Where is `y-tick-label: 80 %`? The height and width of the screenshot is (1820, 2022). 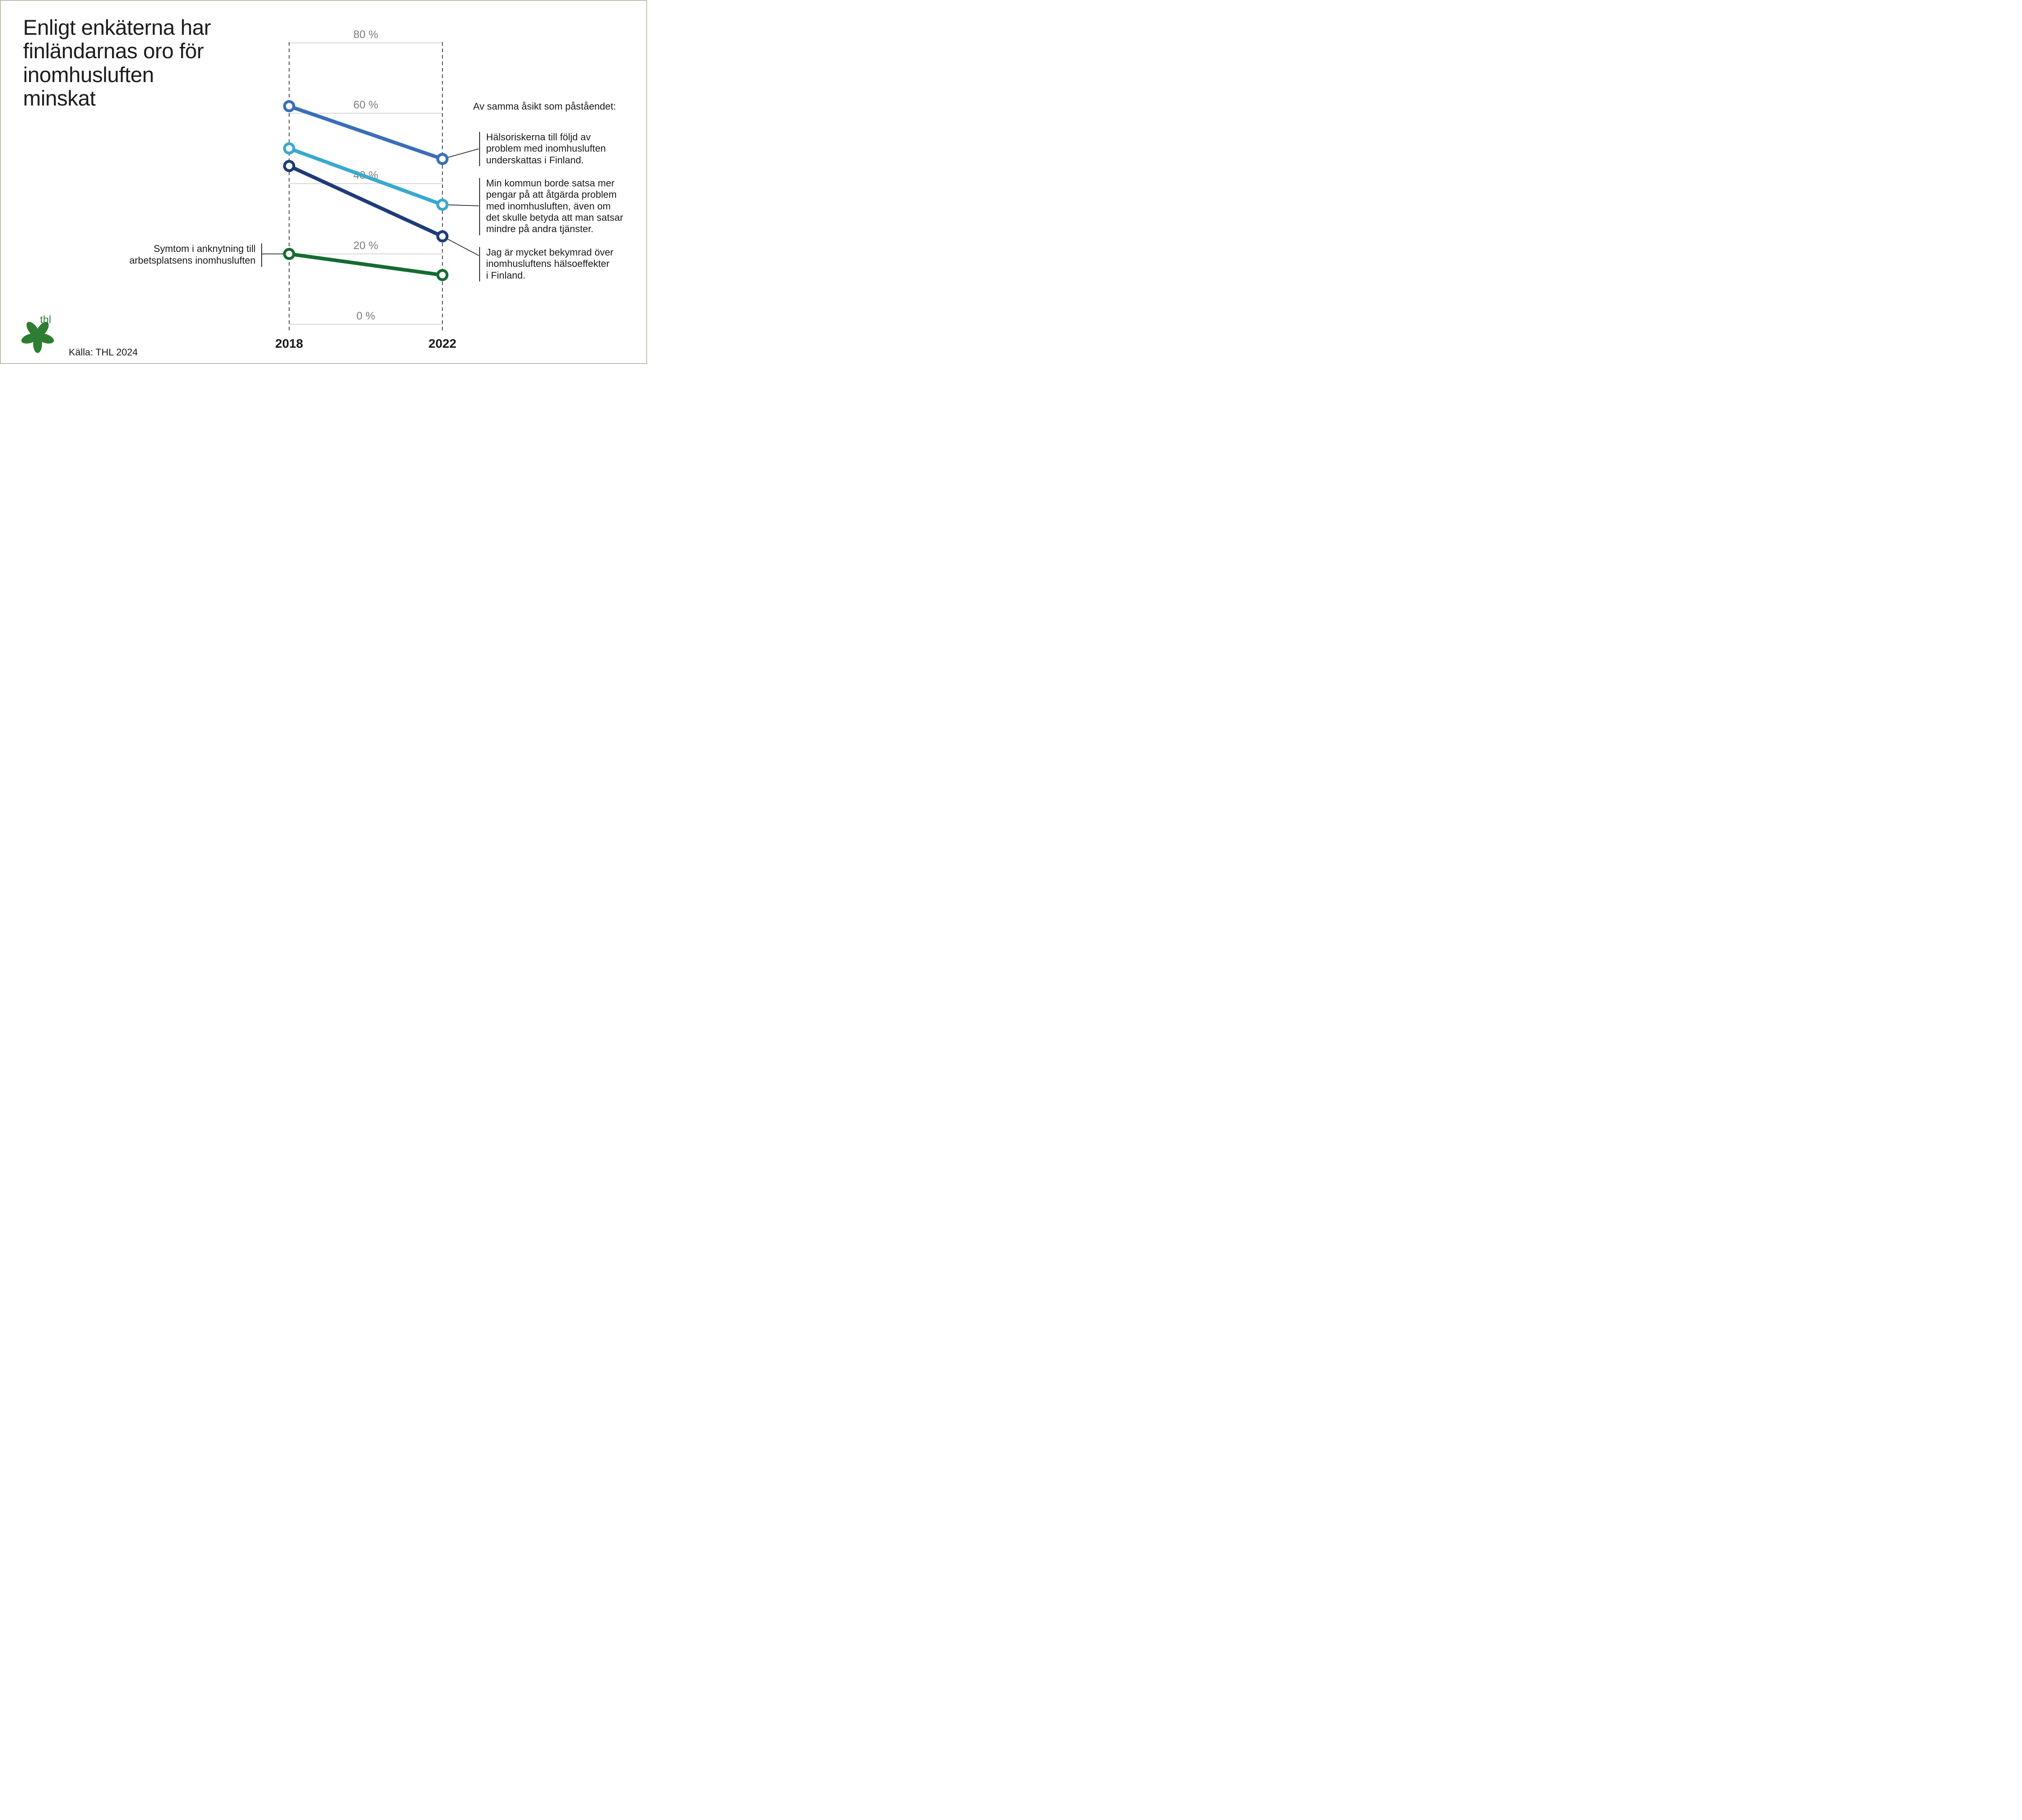 y-tick-label: 80 % is located at coordinates (366, 34).